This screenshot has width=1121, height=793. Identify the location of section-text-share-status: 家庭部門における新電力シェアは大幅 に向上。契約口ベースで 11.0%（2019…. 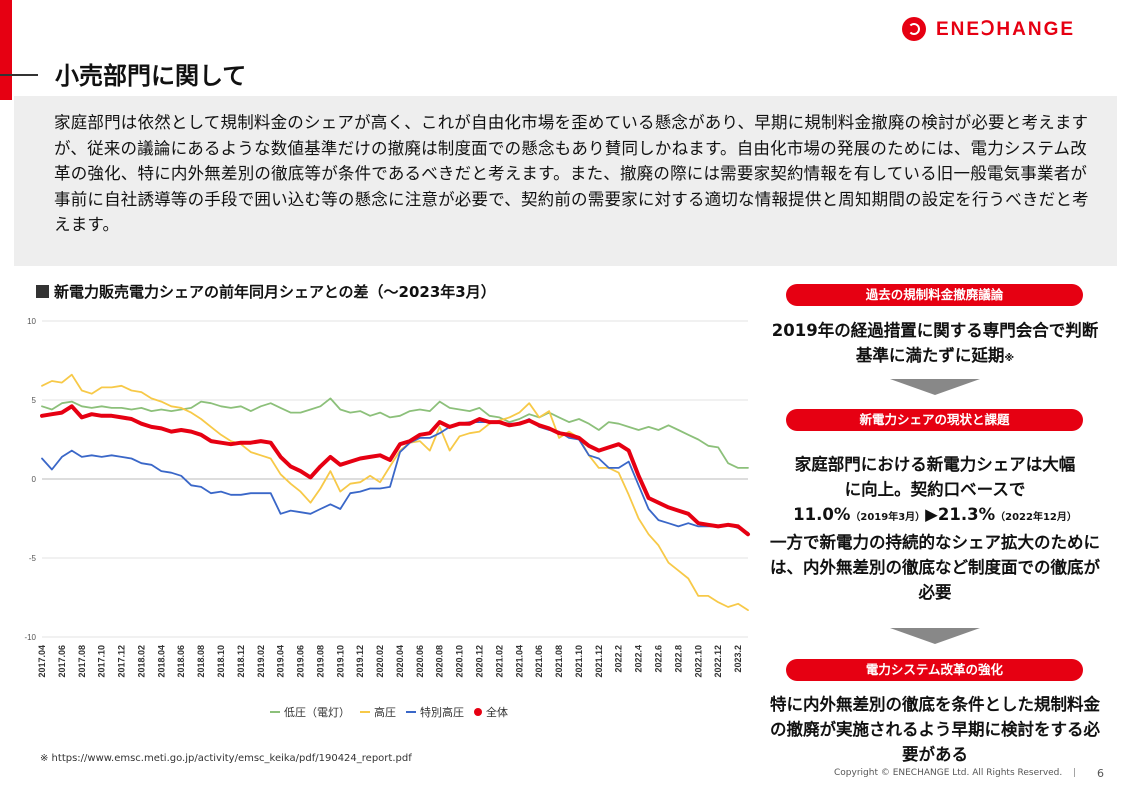
(935, 528).